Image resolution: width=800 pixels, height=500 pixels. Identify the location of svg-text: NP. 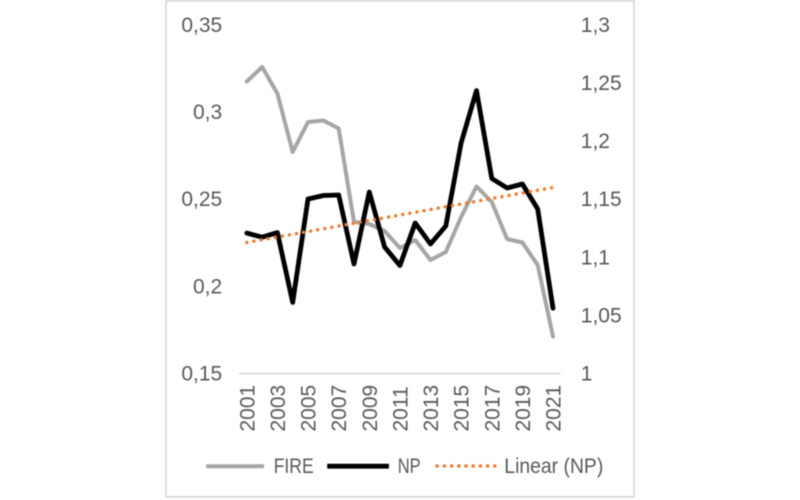
(409, 466).